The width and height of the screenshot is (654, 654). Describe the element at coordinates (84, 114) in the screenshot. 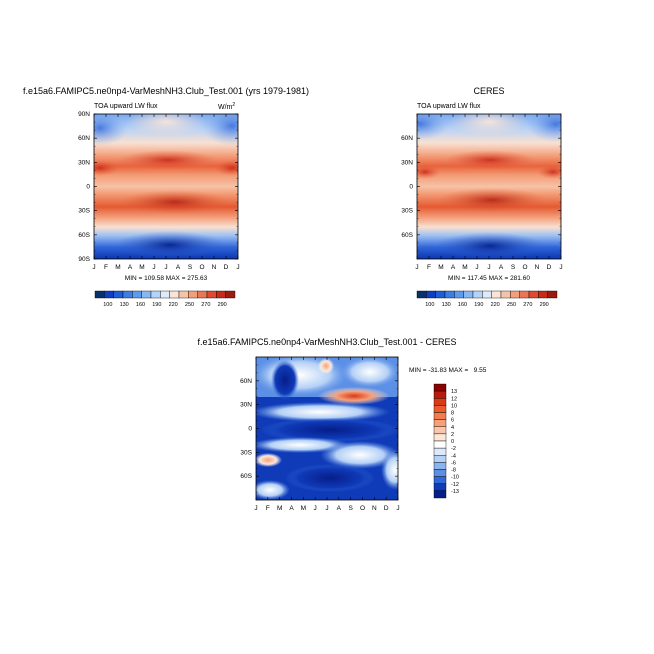

I see `y-tick-label: 90N` at that location.